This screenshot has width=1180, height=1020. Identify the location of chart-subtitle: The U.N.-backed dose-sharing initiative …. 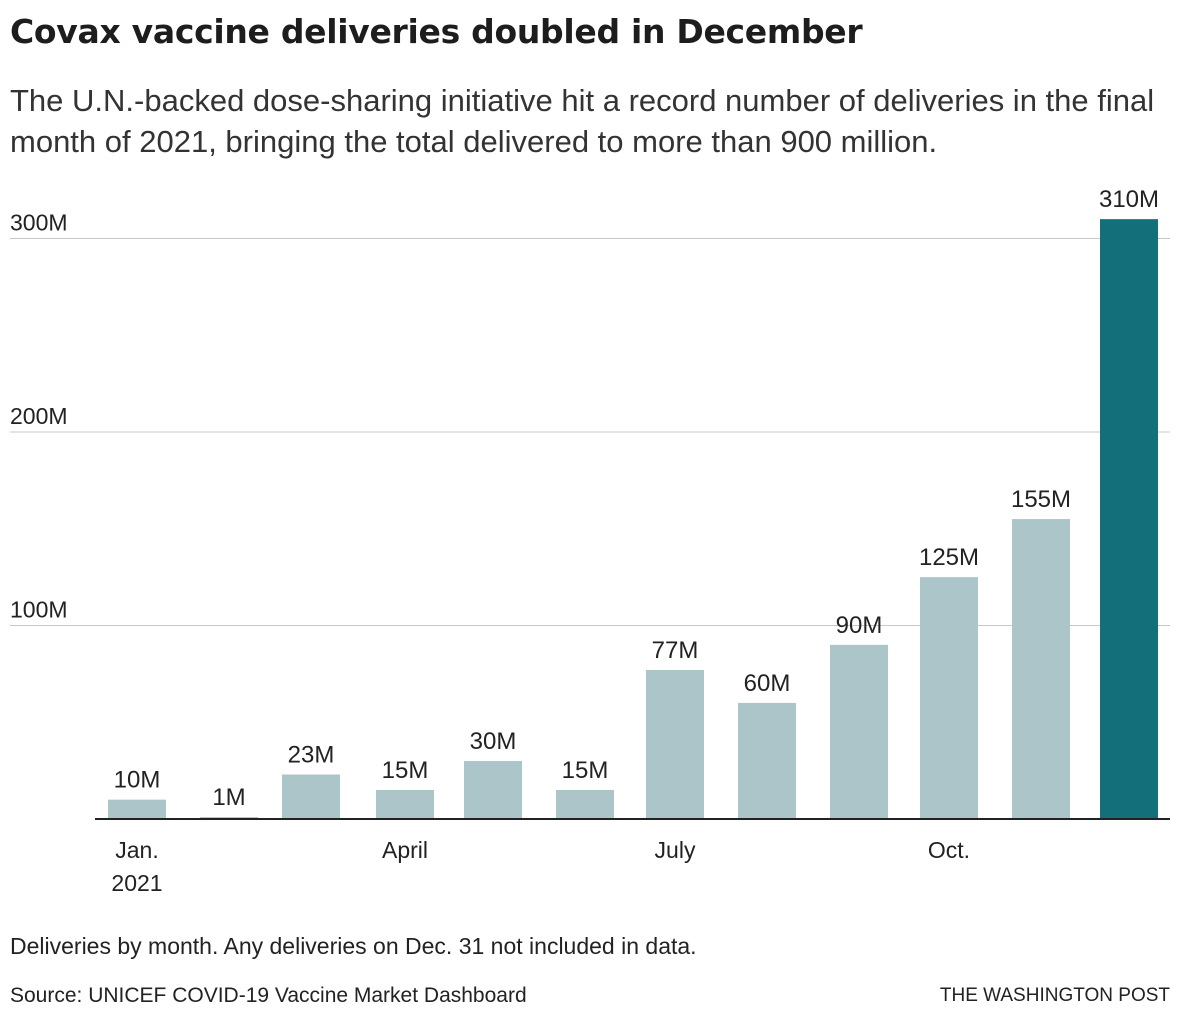
(582, 121).